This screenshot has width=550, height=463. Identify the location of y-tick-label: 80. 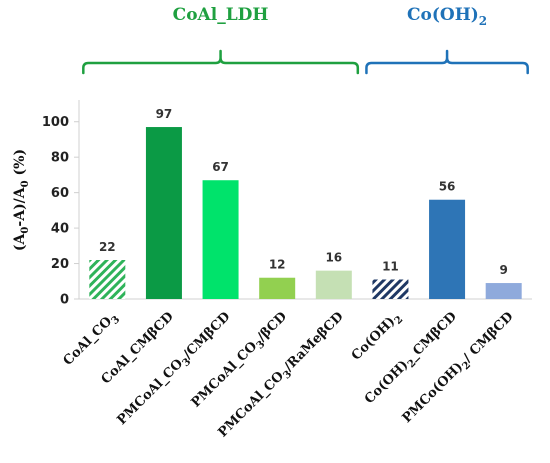
(60, 158).